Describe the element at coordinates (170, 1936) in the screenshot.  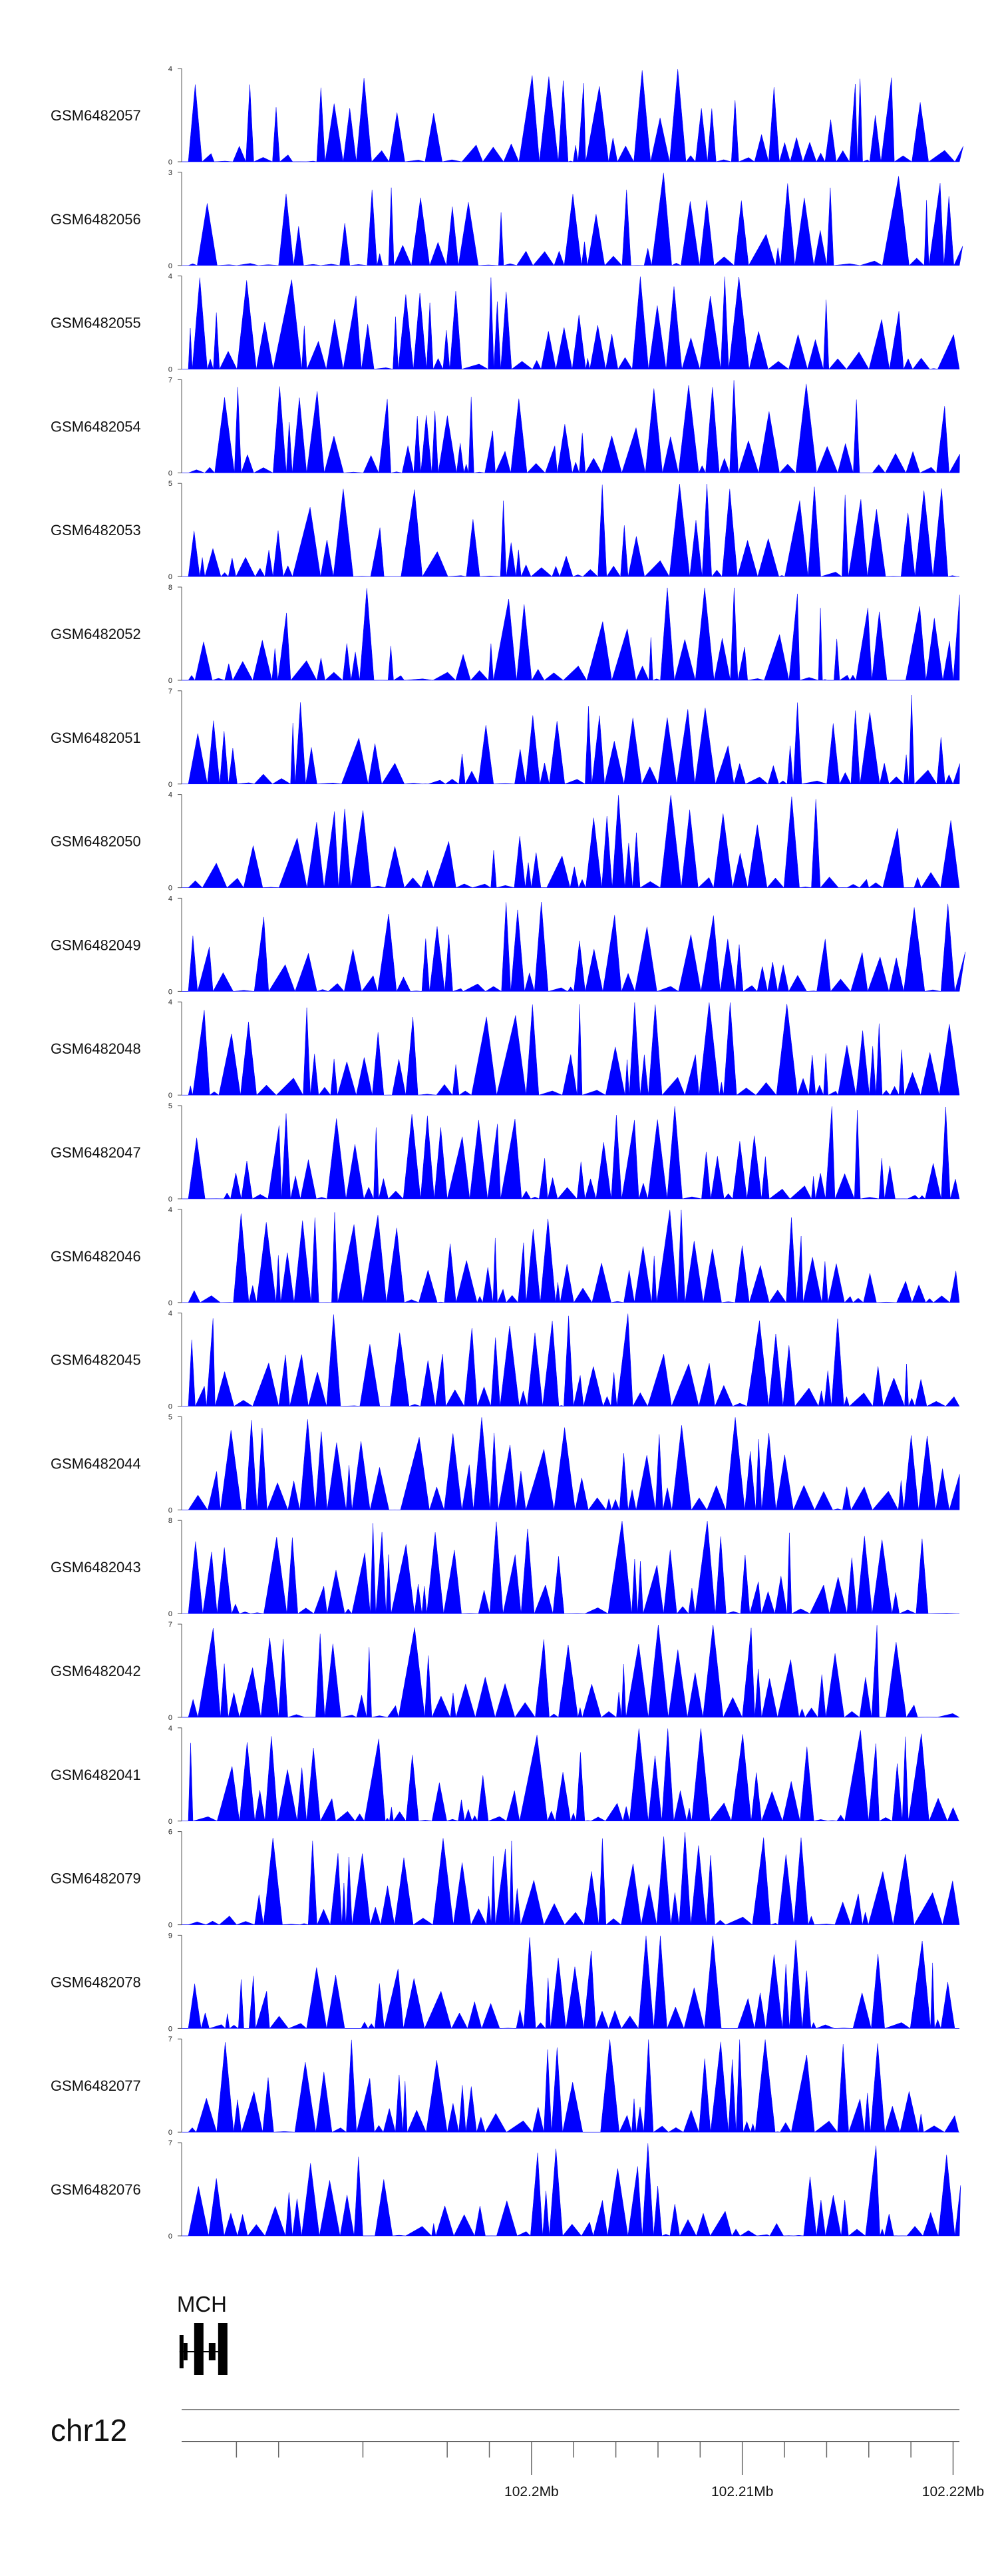
I see `y-max-label: 9` at that location.